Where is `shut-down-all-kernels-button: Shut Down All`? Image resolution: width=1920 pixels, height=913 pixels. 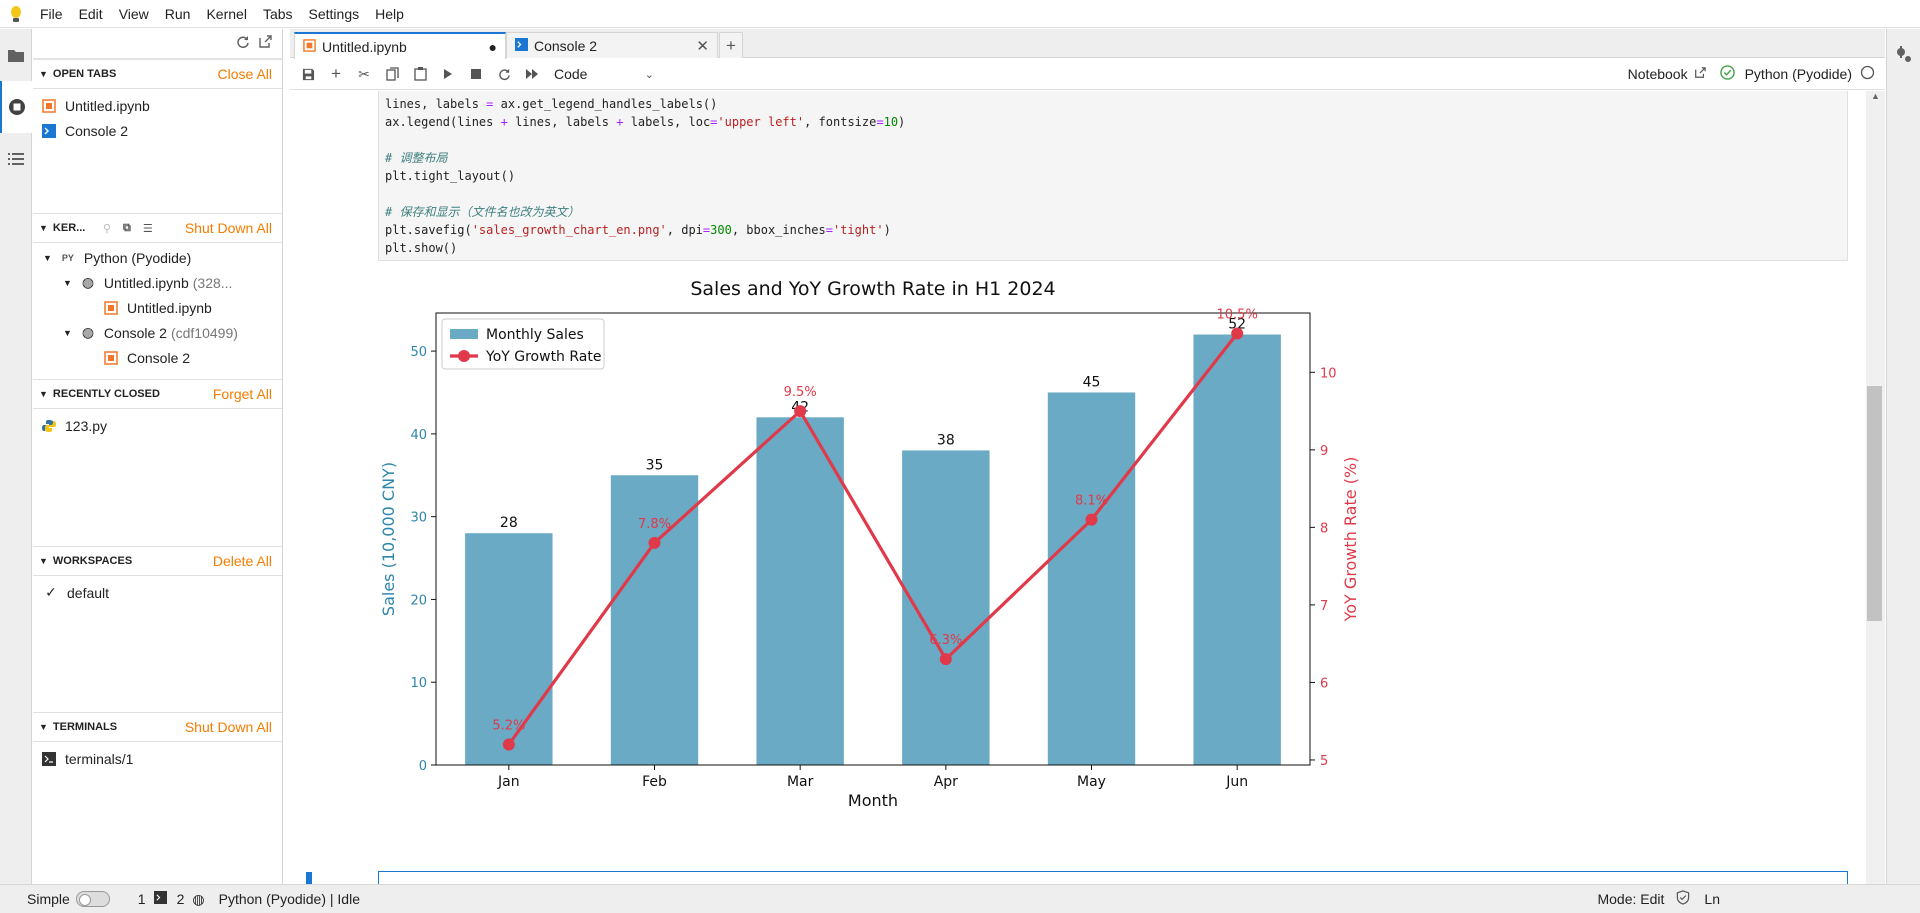 shut-down-all-kernels-button: Shut Down All is located at coordinates (228, 228).